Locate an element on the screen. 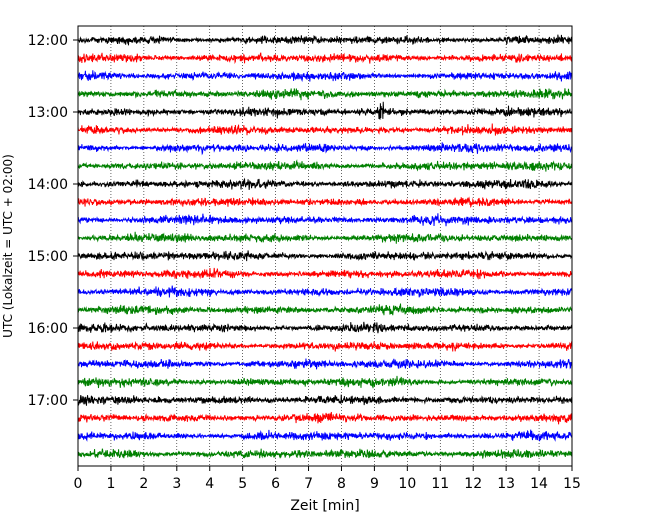 This screenshot has height=520, width=650. x-axis-label: Zeit [min] is located at coordinates (324, 506).